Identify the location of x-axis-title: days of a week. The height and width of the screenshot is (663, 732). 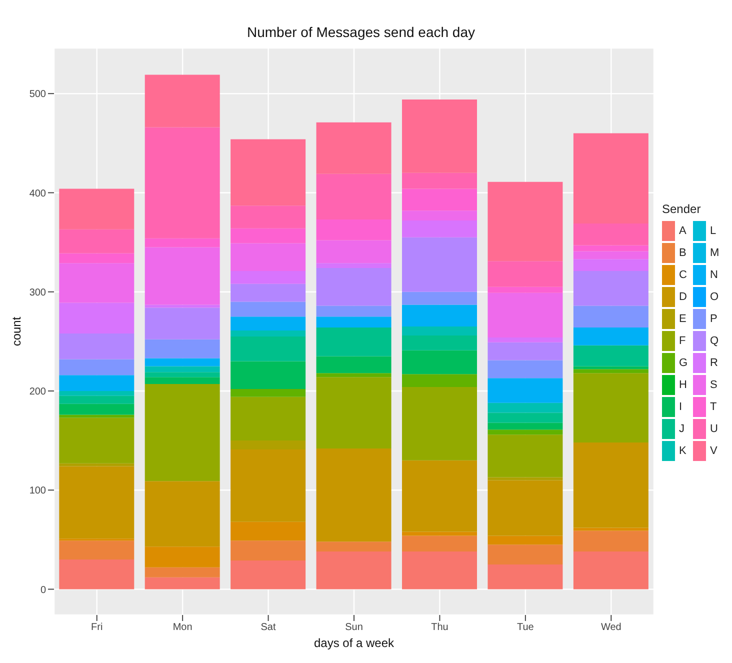
(355, 643).